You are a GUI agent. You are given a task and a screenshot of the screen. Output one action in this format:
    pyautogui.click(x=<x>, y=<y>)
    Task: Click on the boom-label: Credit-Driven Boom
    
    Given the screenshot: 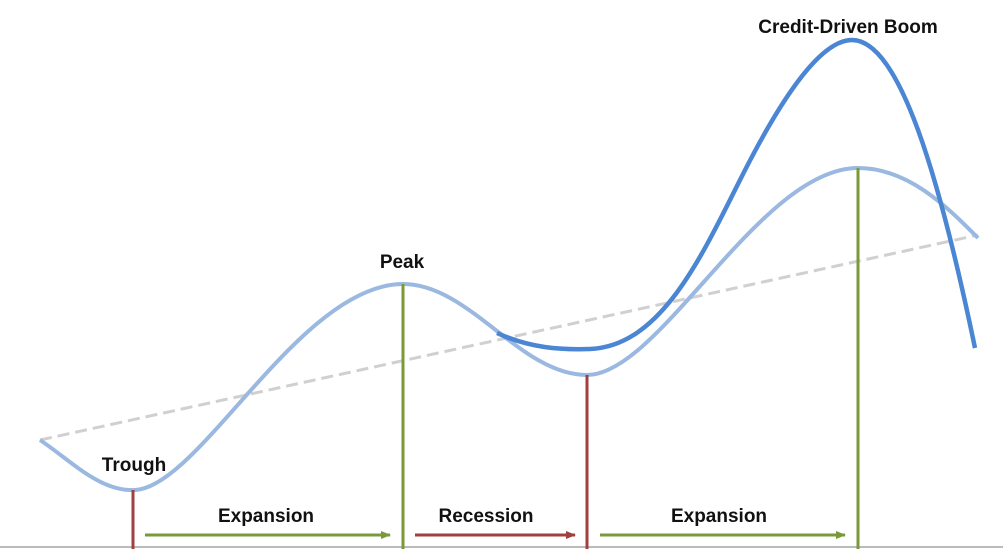 What is the action you would take?
    pyautogui.click(x=847, y=27)
    